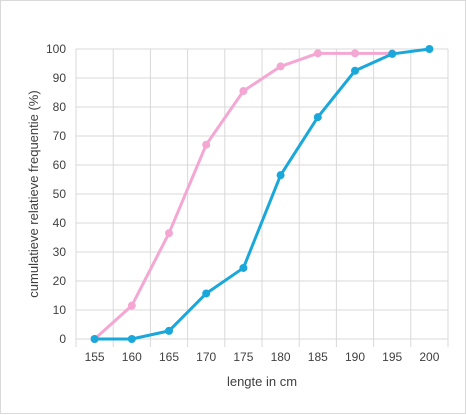 The height and width of the screenshot is (415, 466). What do you see at coordinates (60, 107) in the screenshot?
I see `y-tick-label: 80` at bounding box center [60, 107].